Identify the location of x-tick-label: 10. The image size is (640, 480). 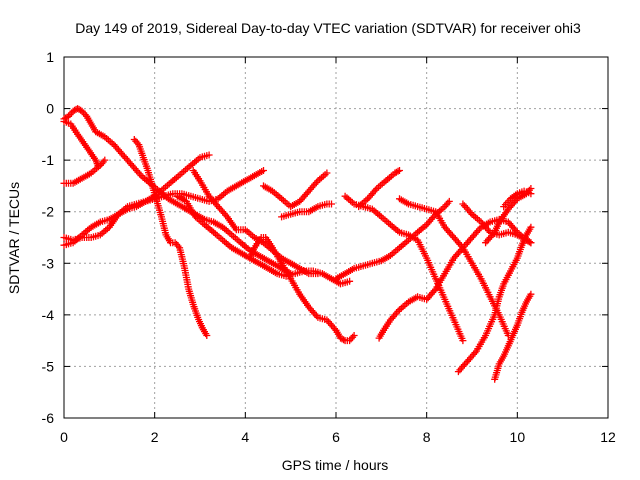
(518, 437).